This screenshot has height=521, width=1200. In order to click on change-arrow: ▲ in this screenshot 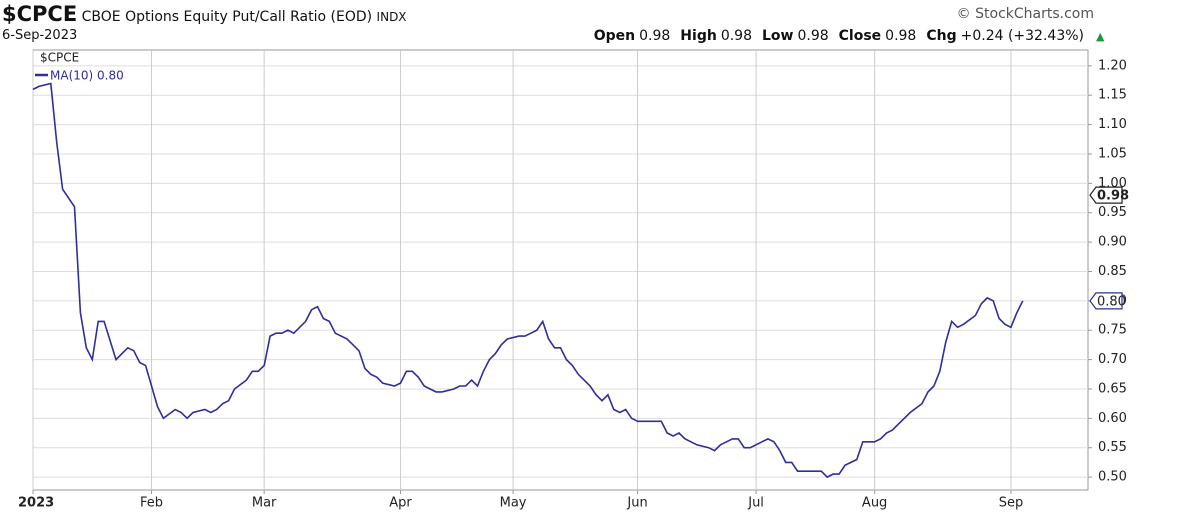, I will do `click(1100, 36)`.